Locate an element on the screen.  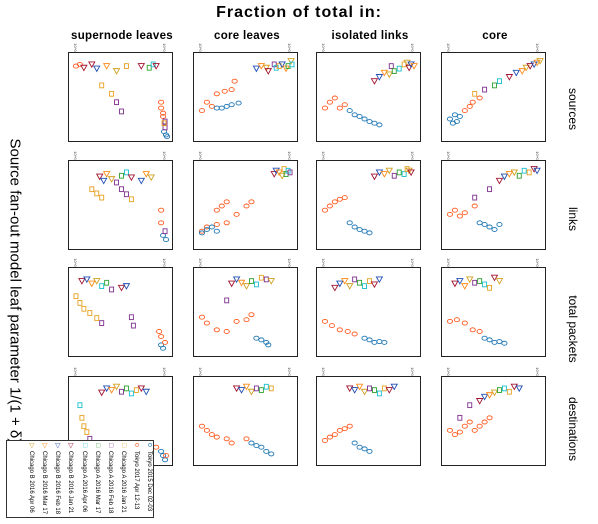
scatter-panel-sources-core: 10^0 10^0 is located at coordinates (493, 92).